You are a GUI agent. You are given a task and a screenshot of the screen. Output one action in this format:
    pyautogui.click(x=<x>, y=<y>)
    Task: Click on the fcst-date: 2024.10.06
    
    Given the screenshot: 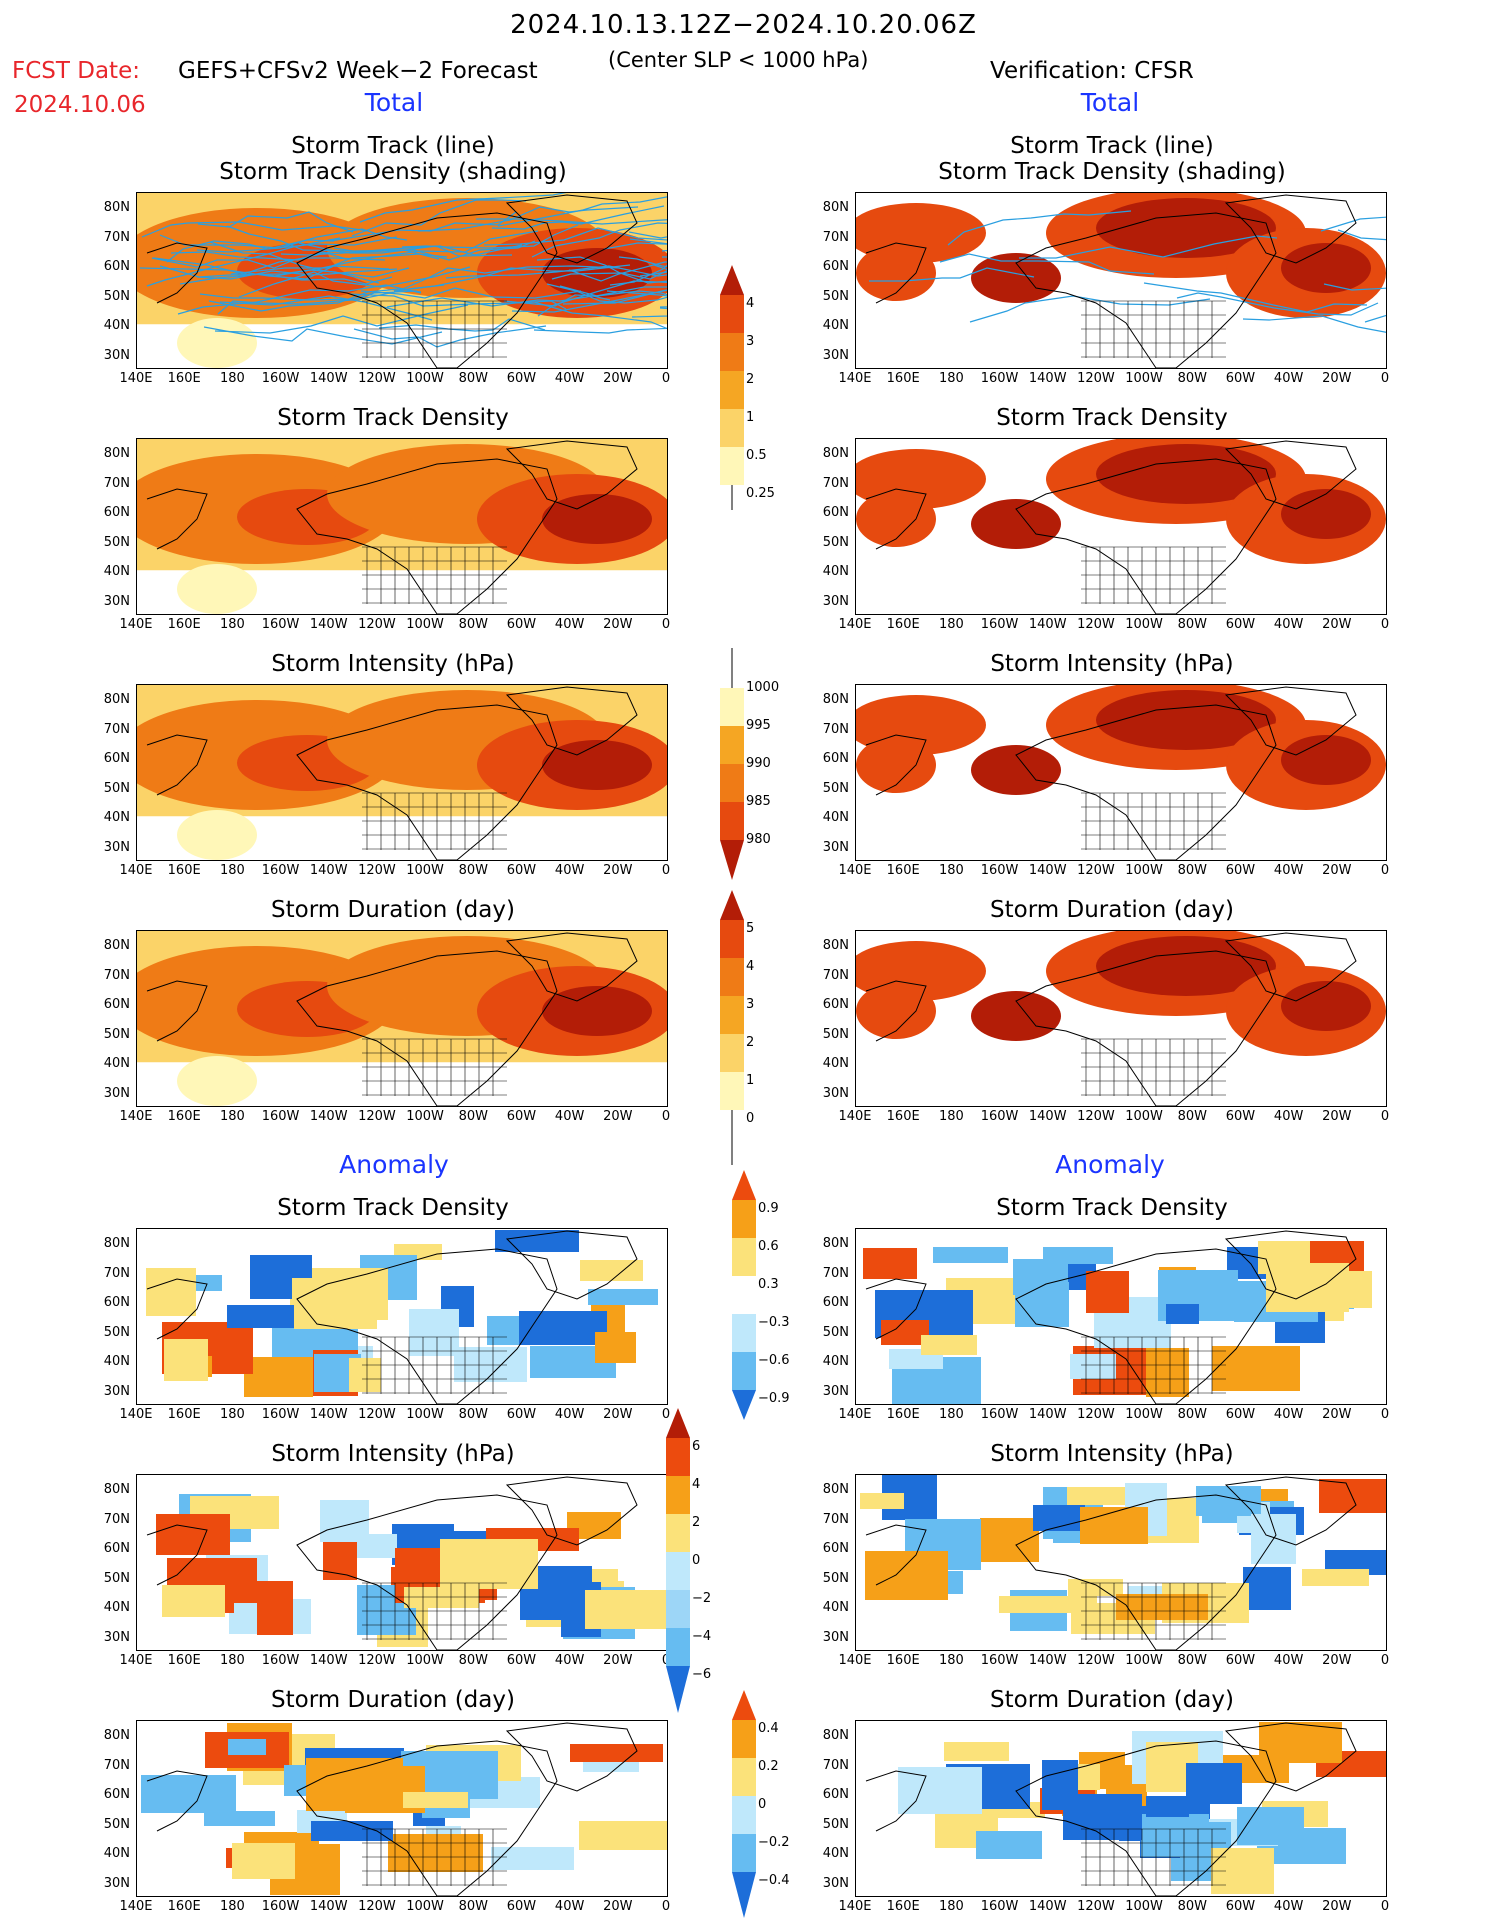 What is the action you would take?
    pyautogui.click(x=80, y=105)
    